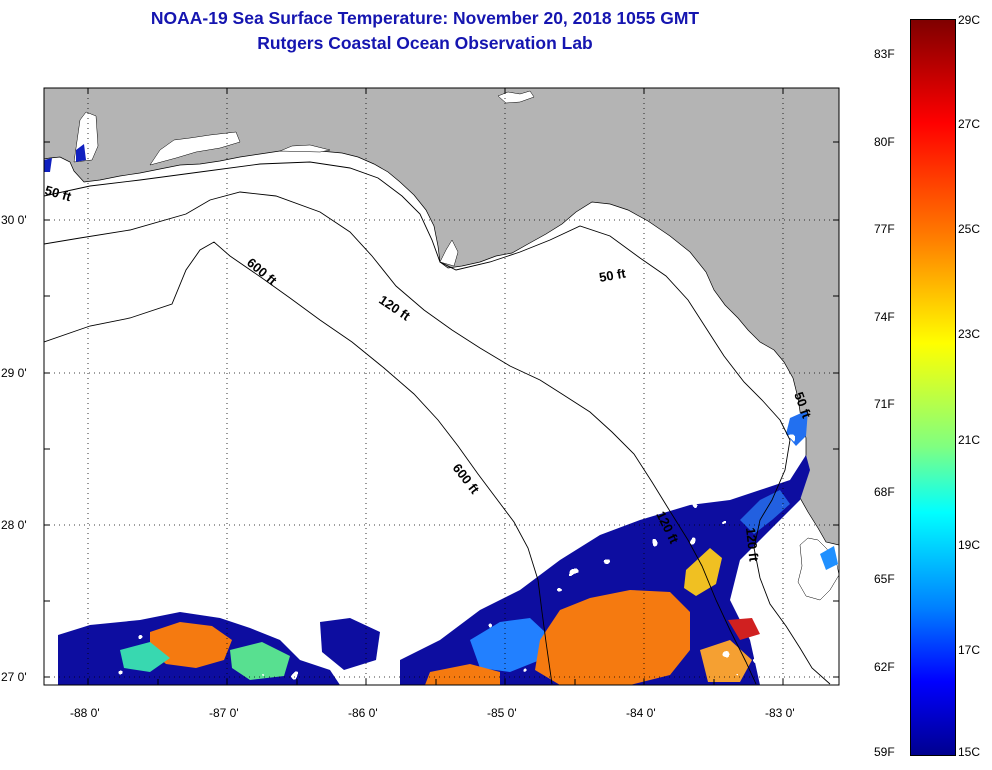 This screenshot has width=992, height=770. I want to click on longitude-label: -84 0', so click(641, 713).